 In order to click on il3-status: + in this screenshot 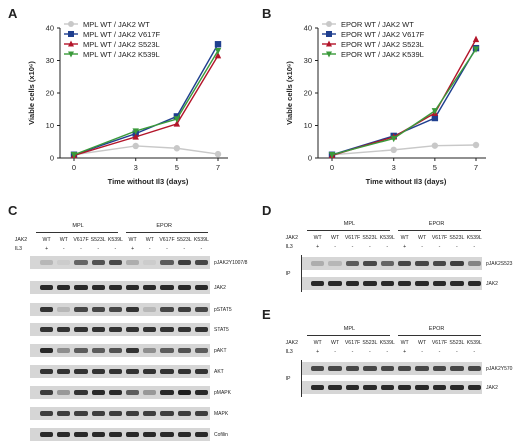, I will do `click(318, 352)`.